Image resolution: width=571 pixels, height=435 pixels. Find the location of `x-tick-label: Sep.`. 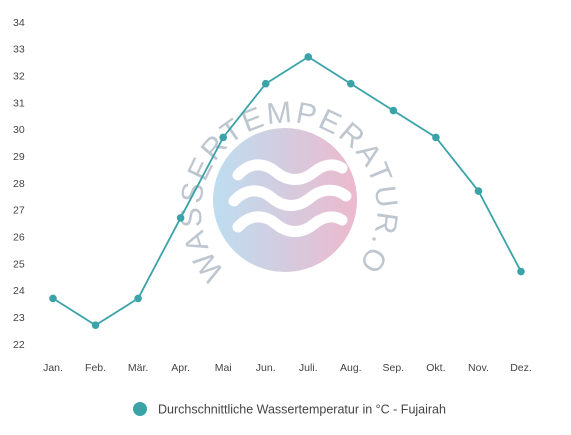

x-tick-label: Sep. is located at coordinates (394, 368).